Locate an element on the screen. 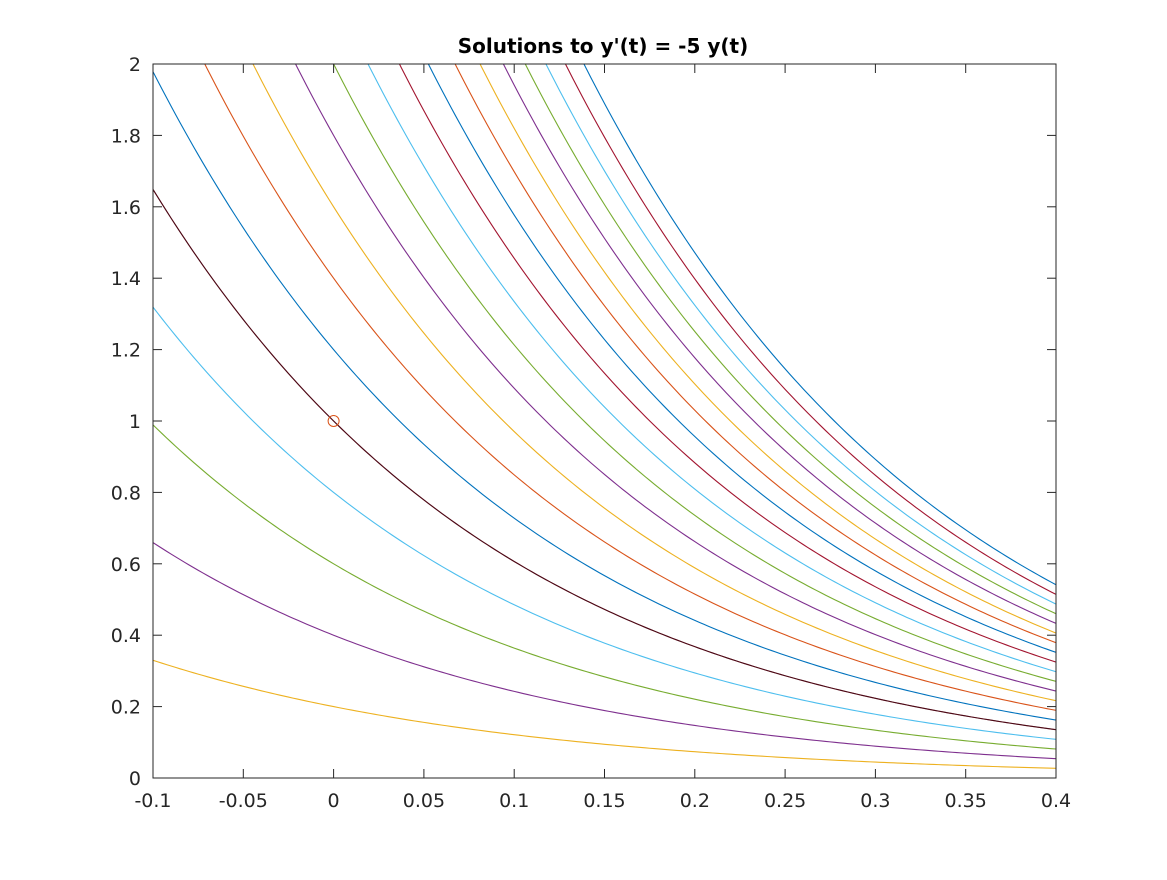 Image resolution: width=1167 pixels, height=880 pixels. y-tick-label: 1.4 is located at coordinates (126, 279).